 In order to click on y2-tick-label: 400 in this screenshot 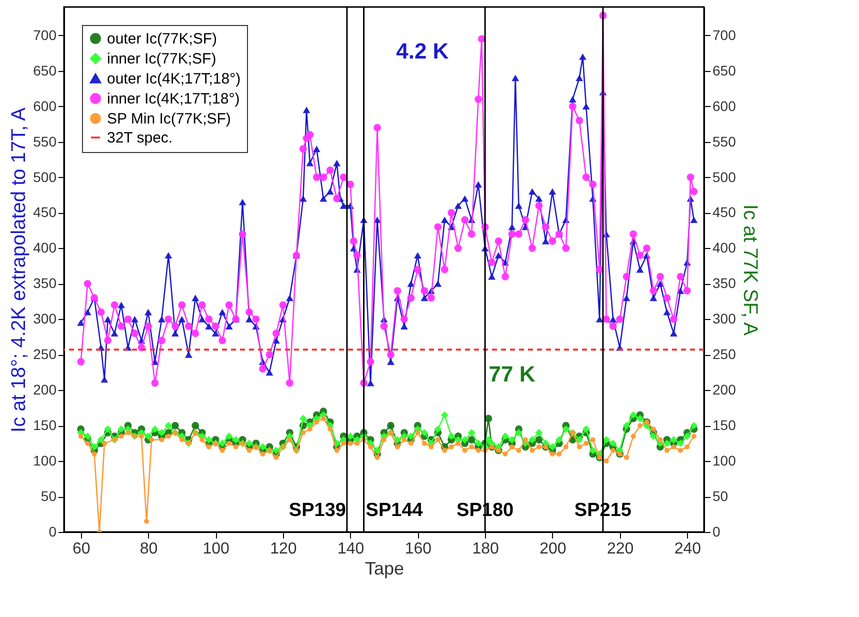, I will do `click(724, 248)`.